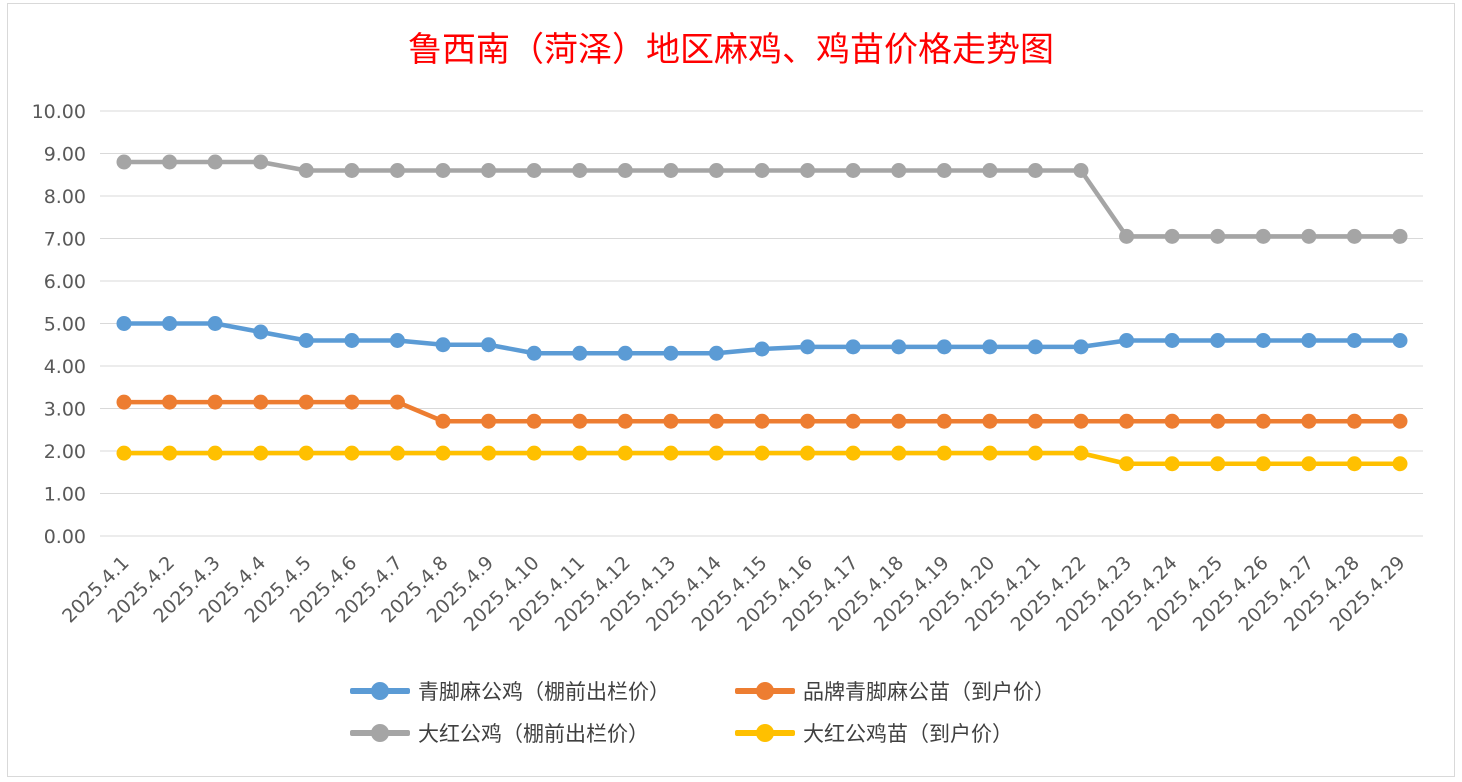  What do you see at coordinates (59, 112) in the screenshot?
I see `y-tick-label: 10.00` at bounding box center [59, 112].